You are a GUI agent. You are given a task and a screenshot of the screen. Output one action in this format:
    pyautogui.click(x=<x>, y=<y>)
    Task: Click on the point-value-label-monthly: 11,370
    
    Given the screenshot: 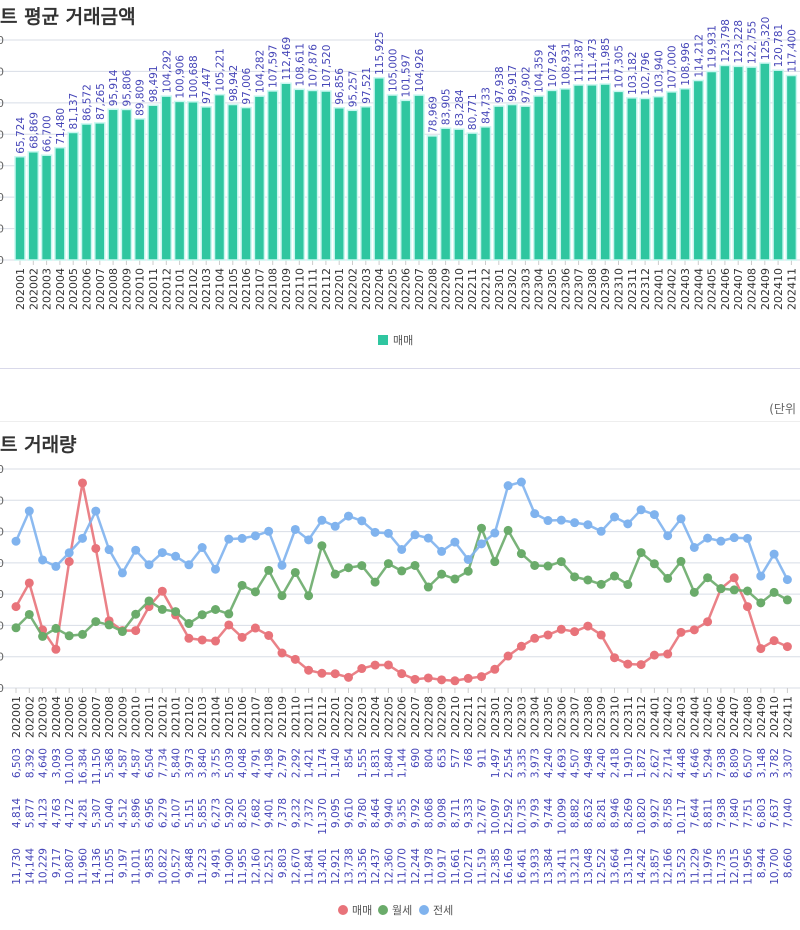 What is the action you would take?
    pyautogui.click(x=323, y=816)
    